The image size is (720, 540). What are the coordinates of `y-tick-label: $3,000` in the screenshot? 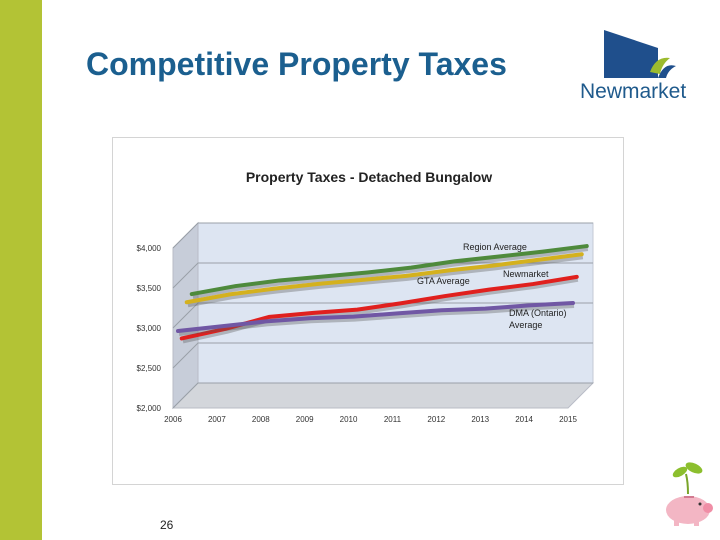 It's located at (149, 328).